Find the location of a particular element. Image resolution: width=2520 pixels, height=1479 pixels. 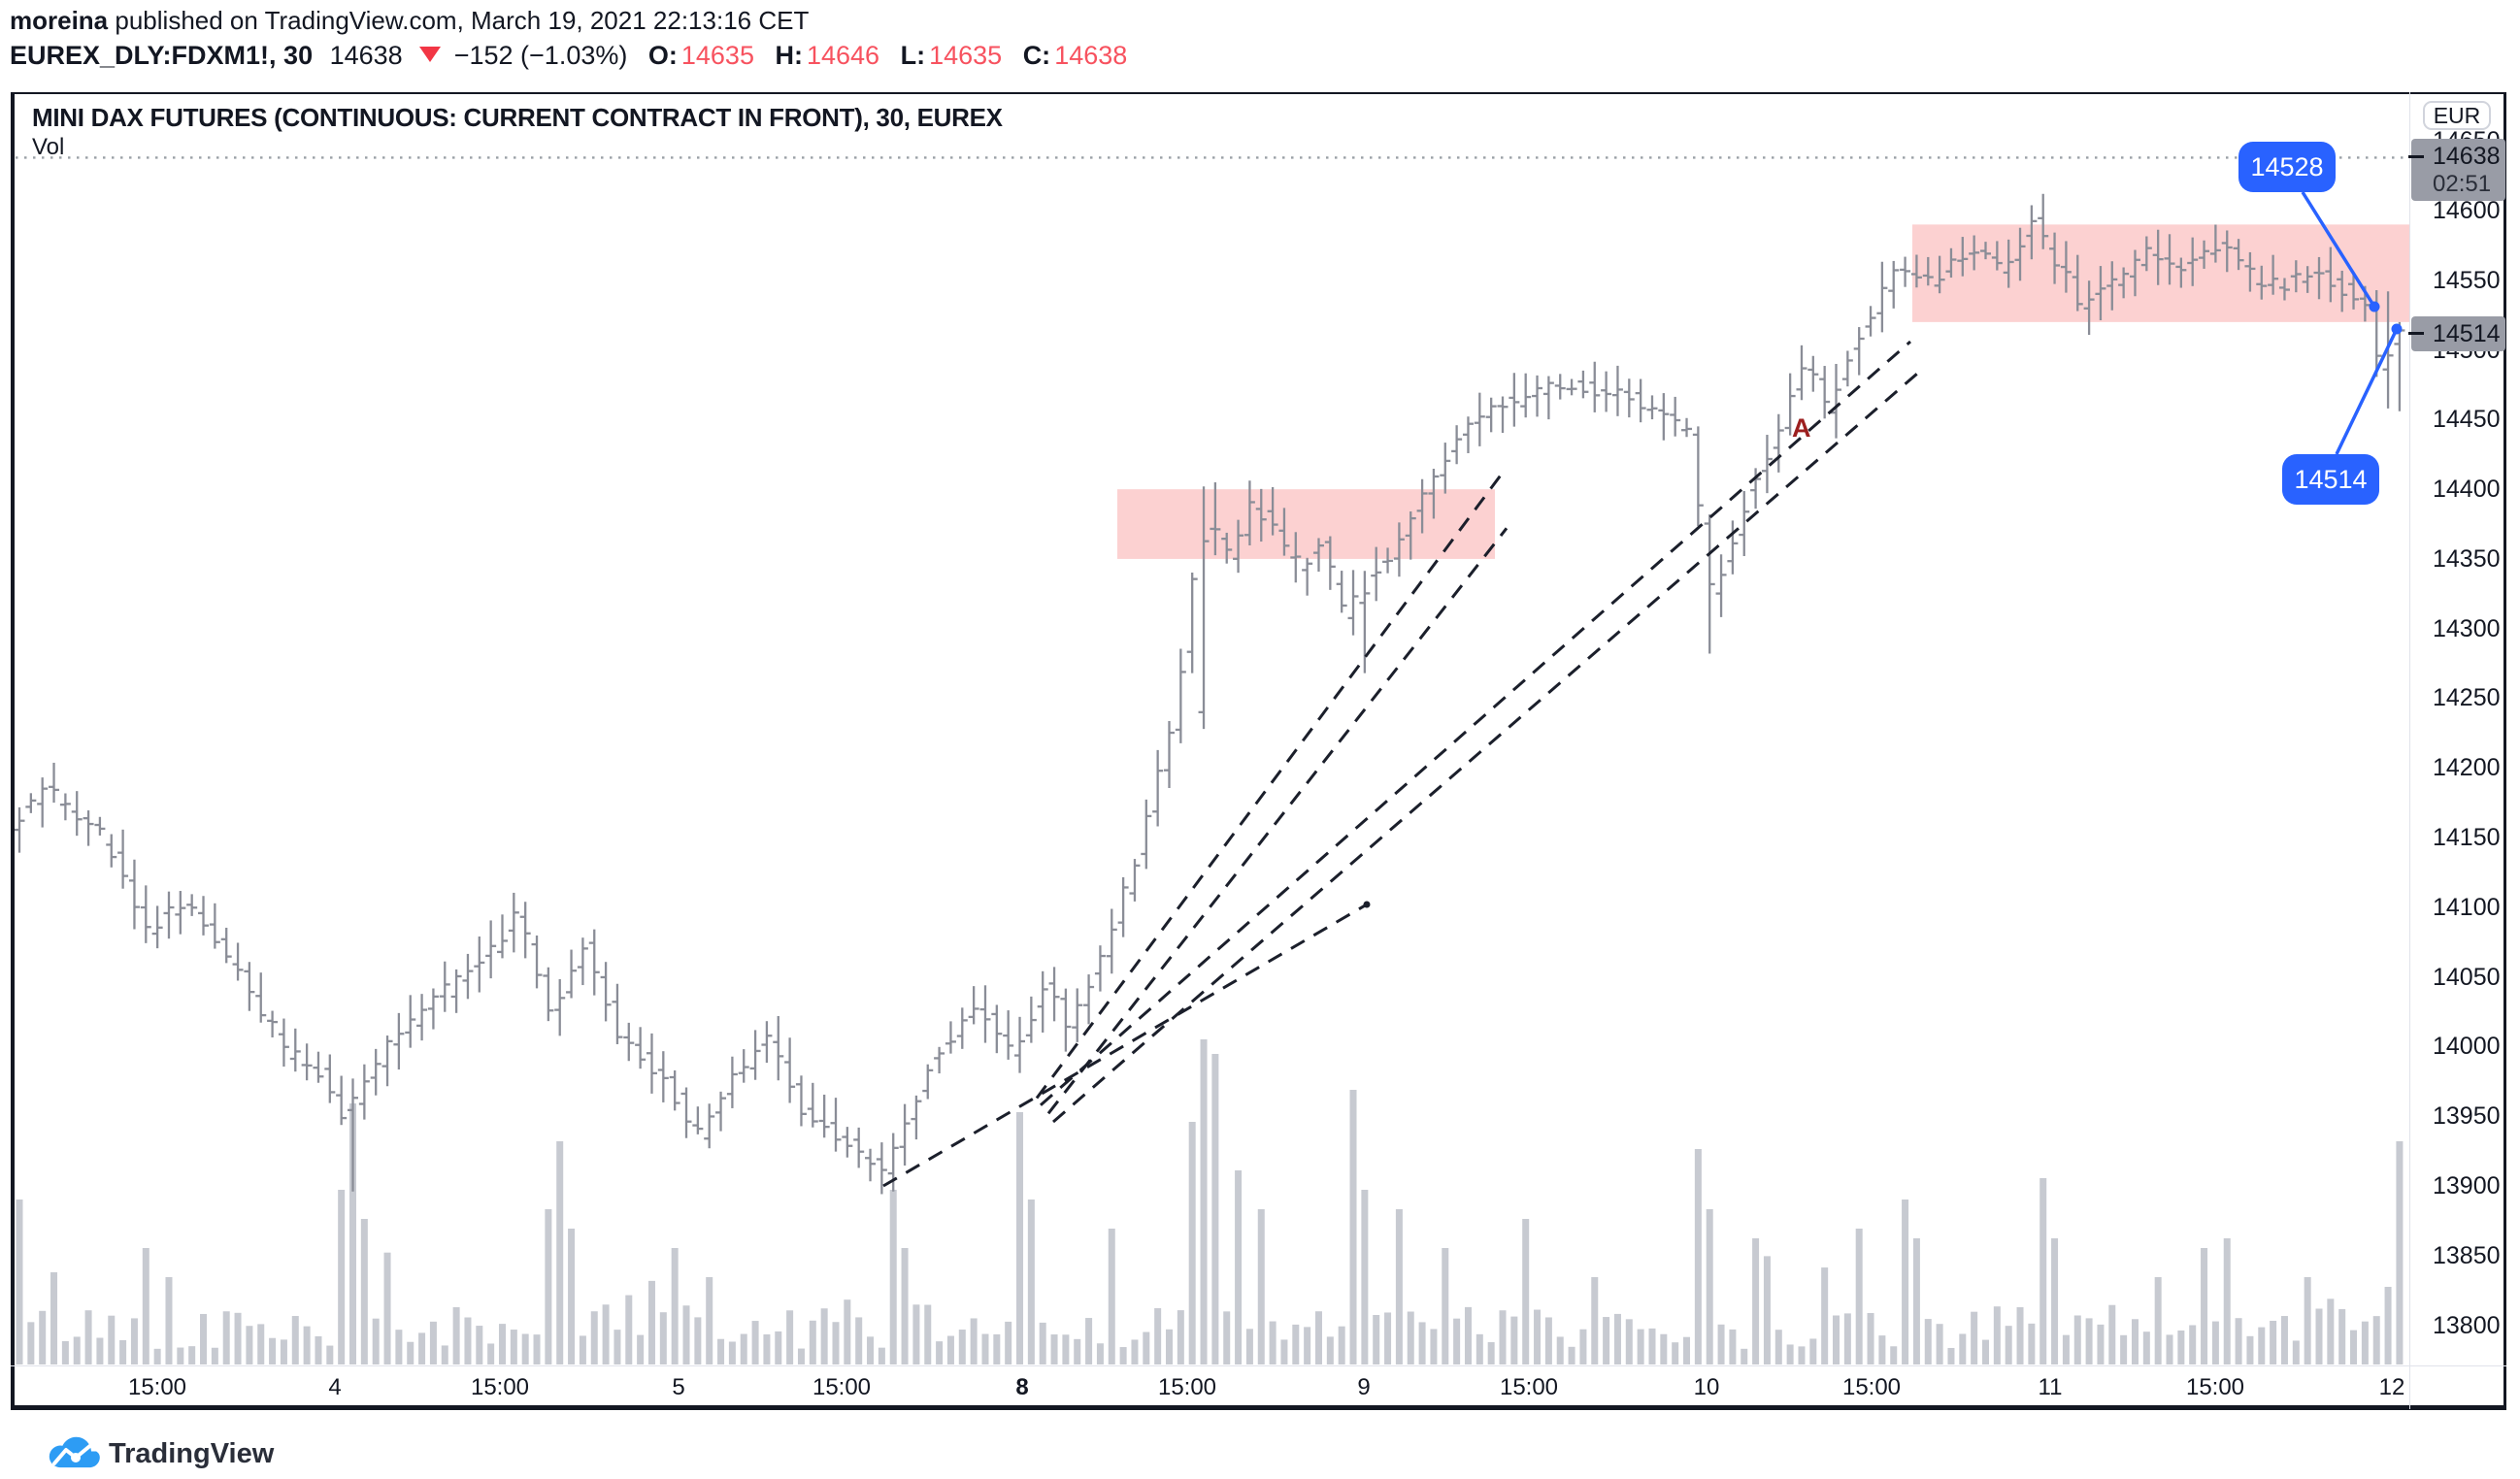

callout-high-text: 14528 is located at coordinates (2287, 166).